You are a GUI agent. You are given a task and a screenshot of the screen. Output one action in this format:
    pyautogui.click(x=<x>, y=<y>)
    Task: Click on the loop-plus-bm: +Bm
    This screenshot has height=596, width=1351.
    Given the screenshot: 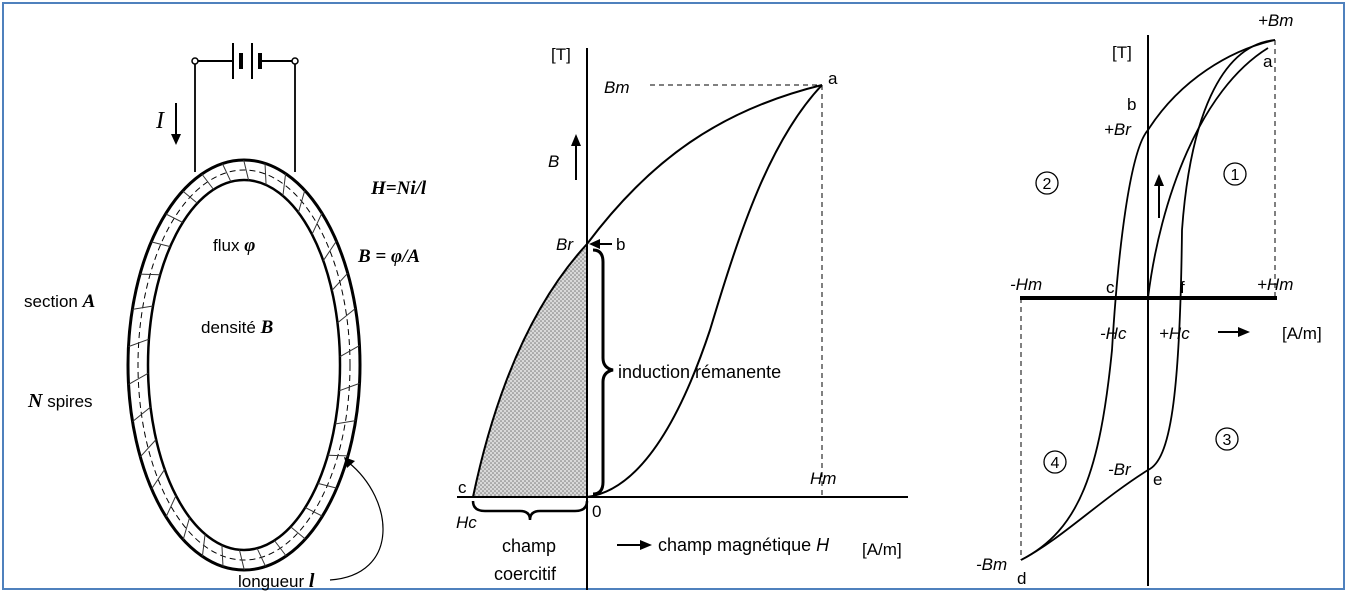 What is the action you would take?
    pyautogui.click(x=1275, y=20)
    